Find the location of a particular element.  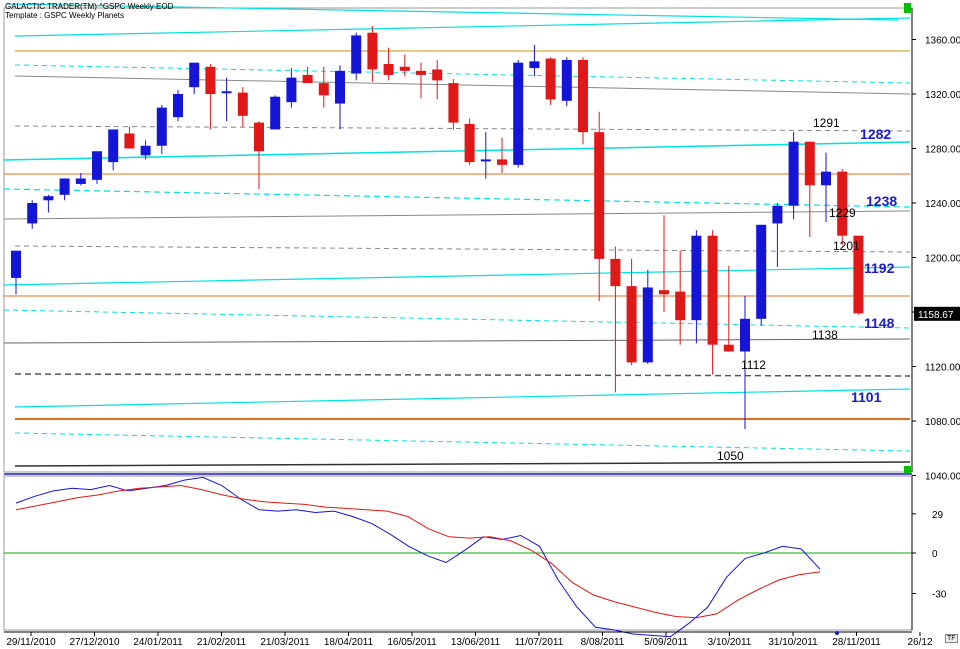

date-label-9: 11/07/2011 is located at coordinates (539, 642).